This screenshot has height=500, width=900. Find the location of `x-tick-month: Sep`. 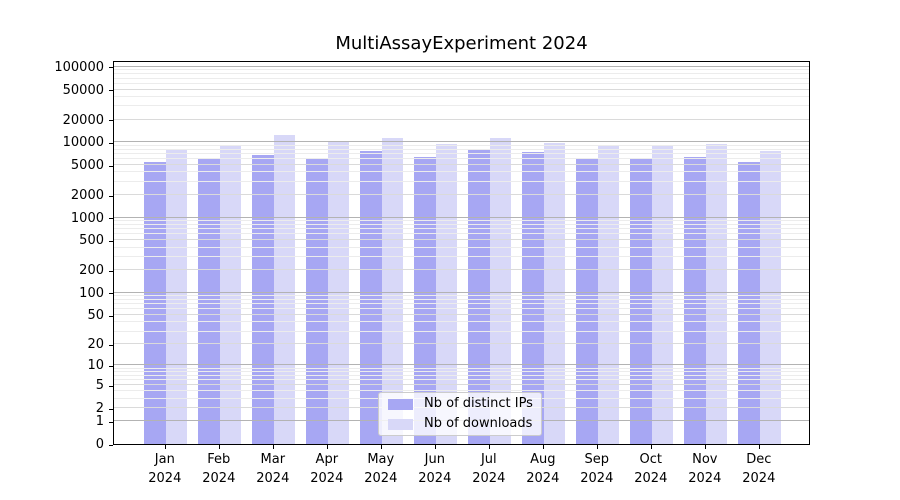

x-tick-month: Sep is located at coordinates (597, 459).